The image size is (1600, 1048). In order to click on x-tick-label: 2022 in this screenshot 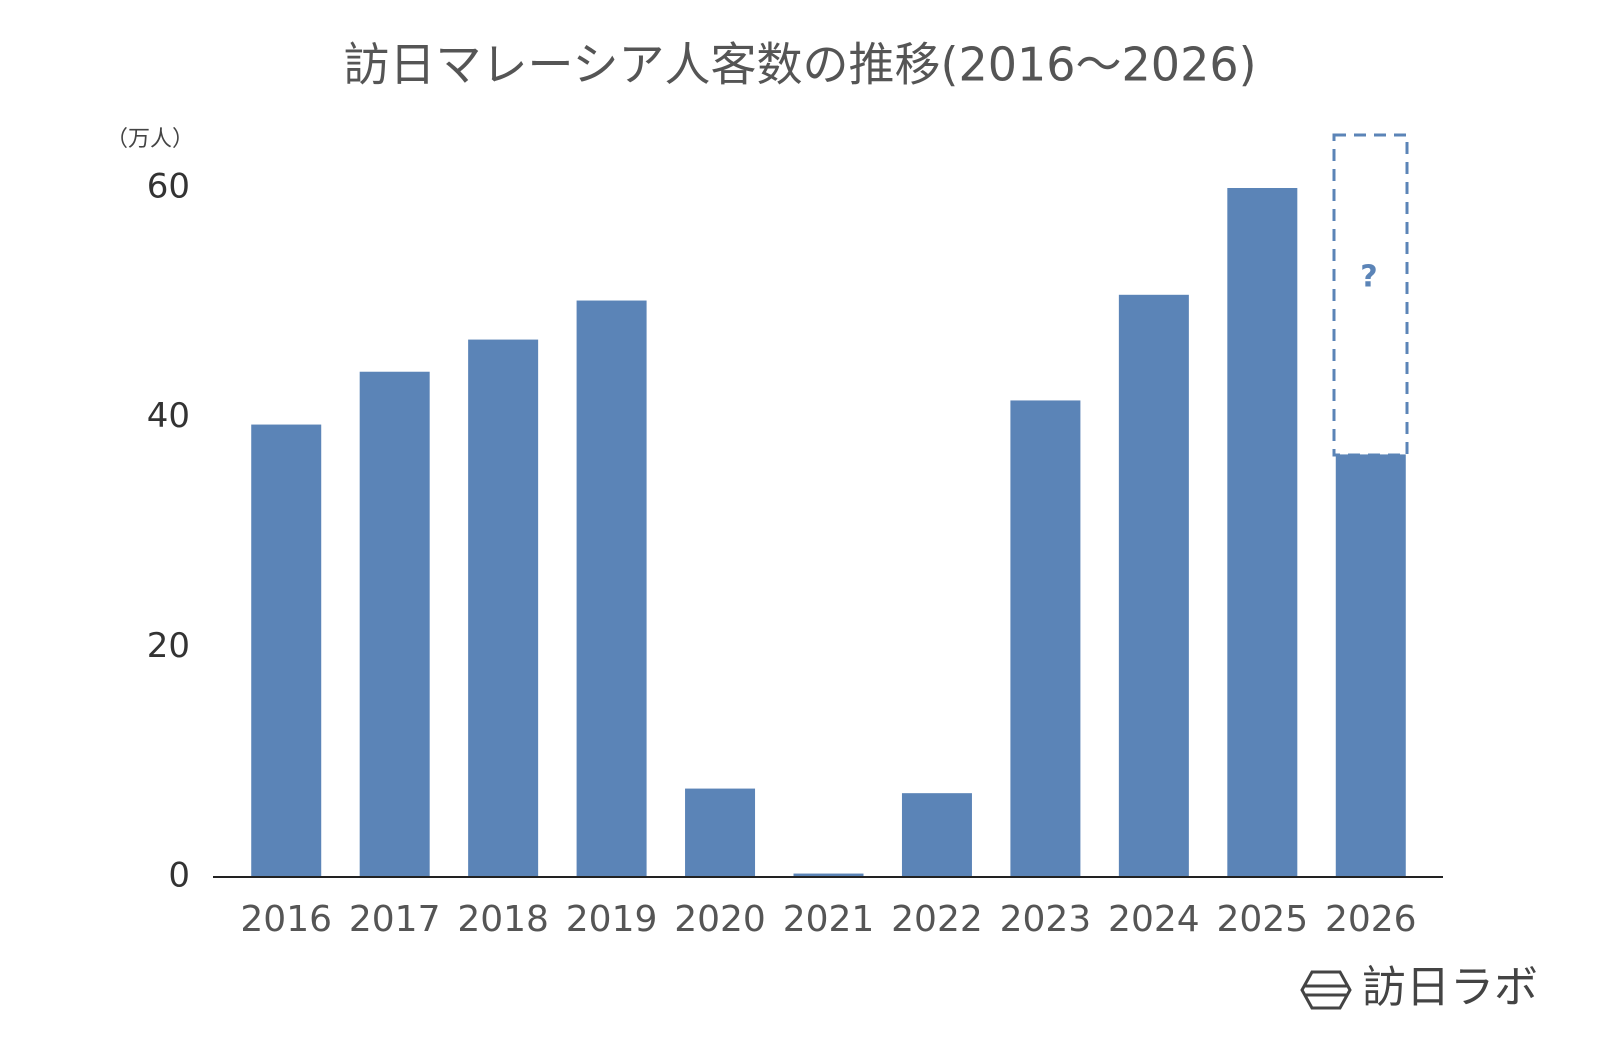, I will do `click(937, 919)`.